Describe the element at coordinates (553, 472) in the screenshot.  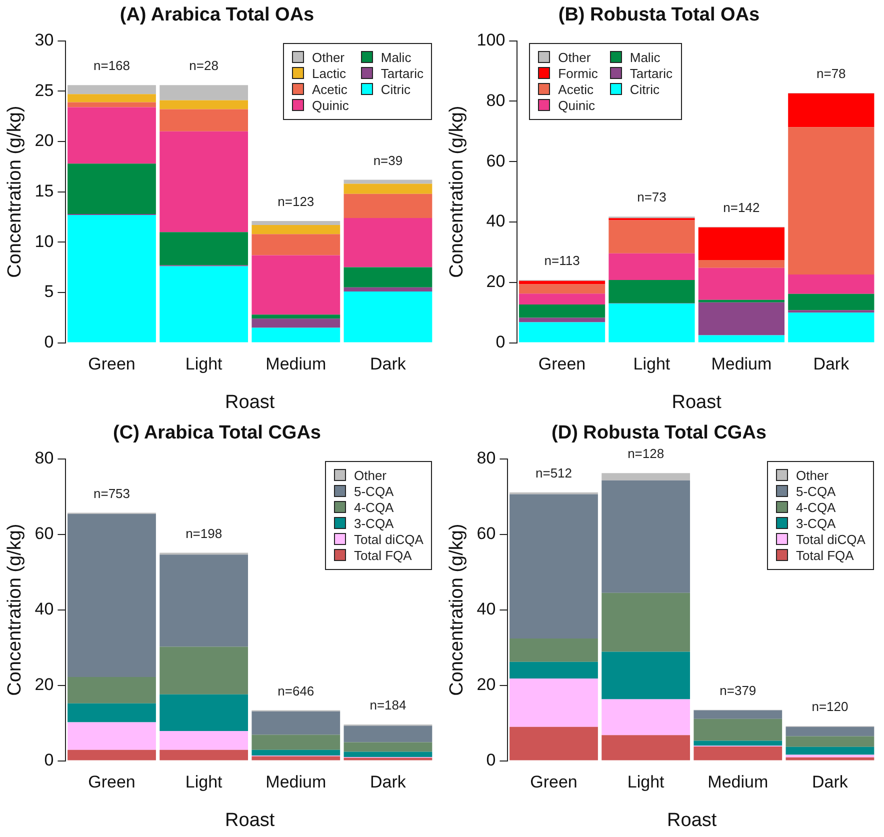
I see `annotation: n=512` at that location.